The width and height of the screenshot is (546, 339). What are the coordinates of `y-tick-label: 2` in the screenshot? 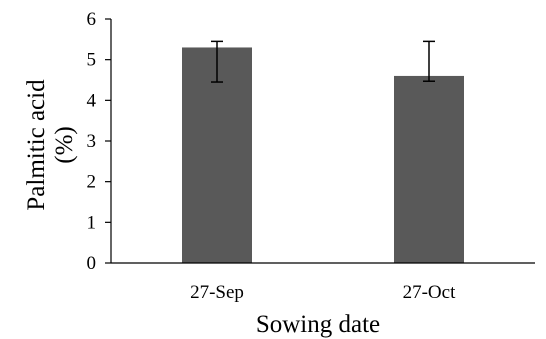 It's located at (92, 182).